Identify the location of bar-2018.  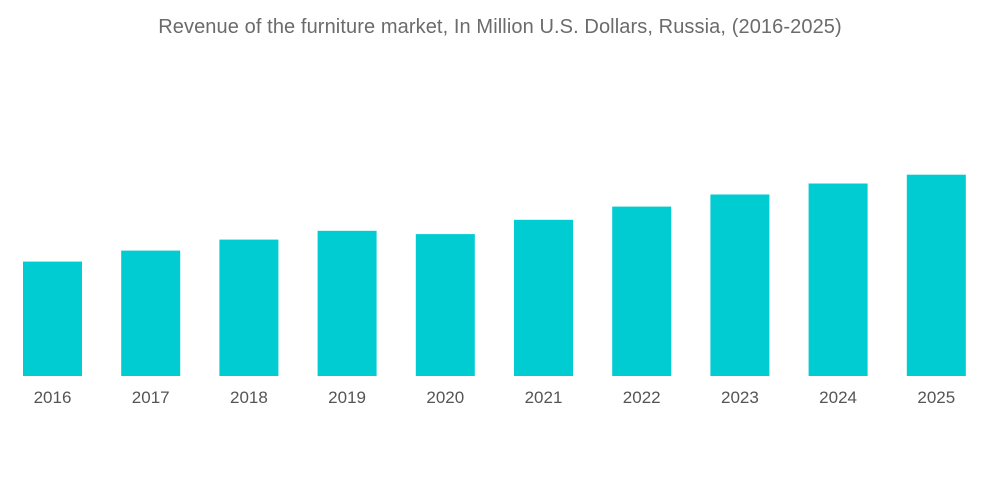
(249, 307).